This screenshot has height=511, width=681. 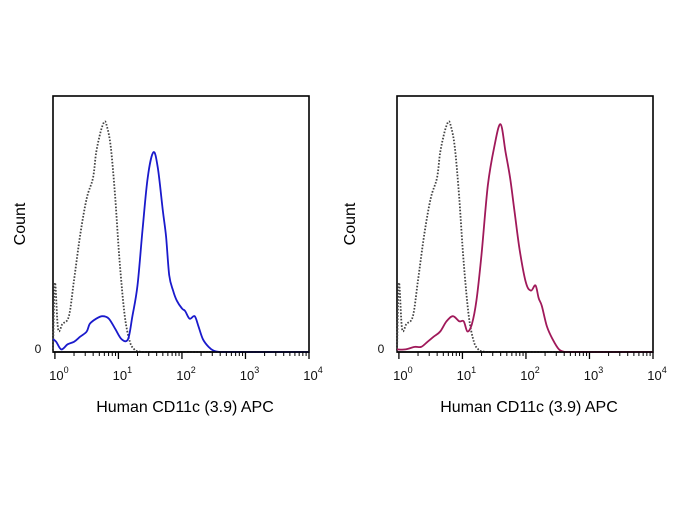 What do you see at coordinates (180, 252) in the screenshot?
I see `stained-sample-line` at bounding box center [180, 252].